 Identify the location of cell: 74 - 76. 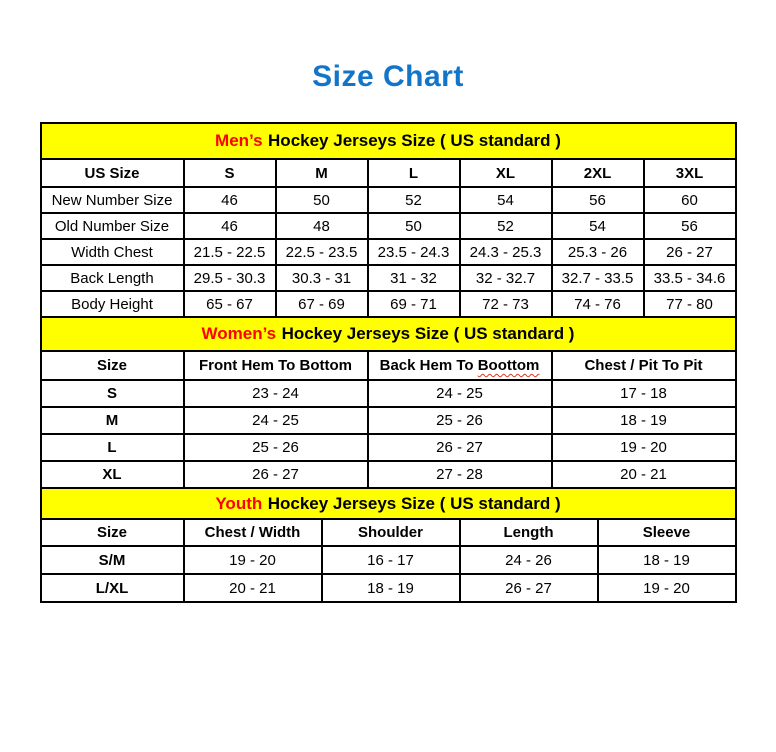
(597, 304).